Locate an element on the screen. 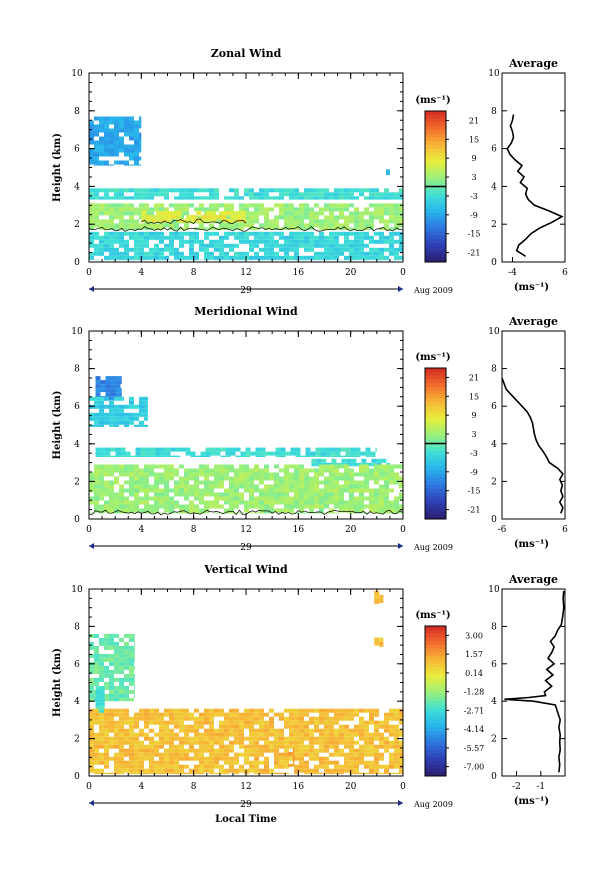 This screenshot has width=616, height=873. avg-x-tick-label: -4 is located at coordinates (512, 273).